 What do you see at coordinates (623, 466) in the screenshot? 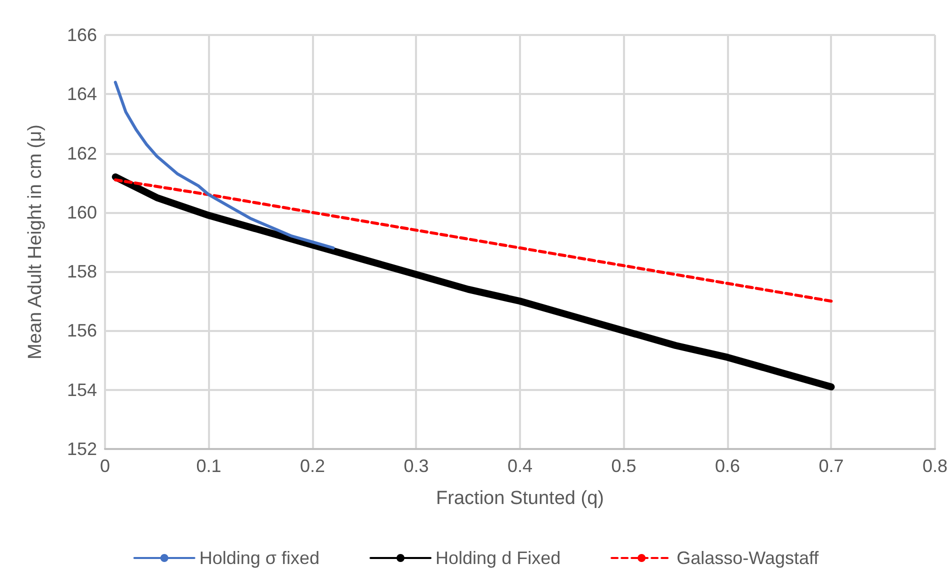
I see `x-tick-label: 0.5` at bounding box center [623, 466].